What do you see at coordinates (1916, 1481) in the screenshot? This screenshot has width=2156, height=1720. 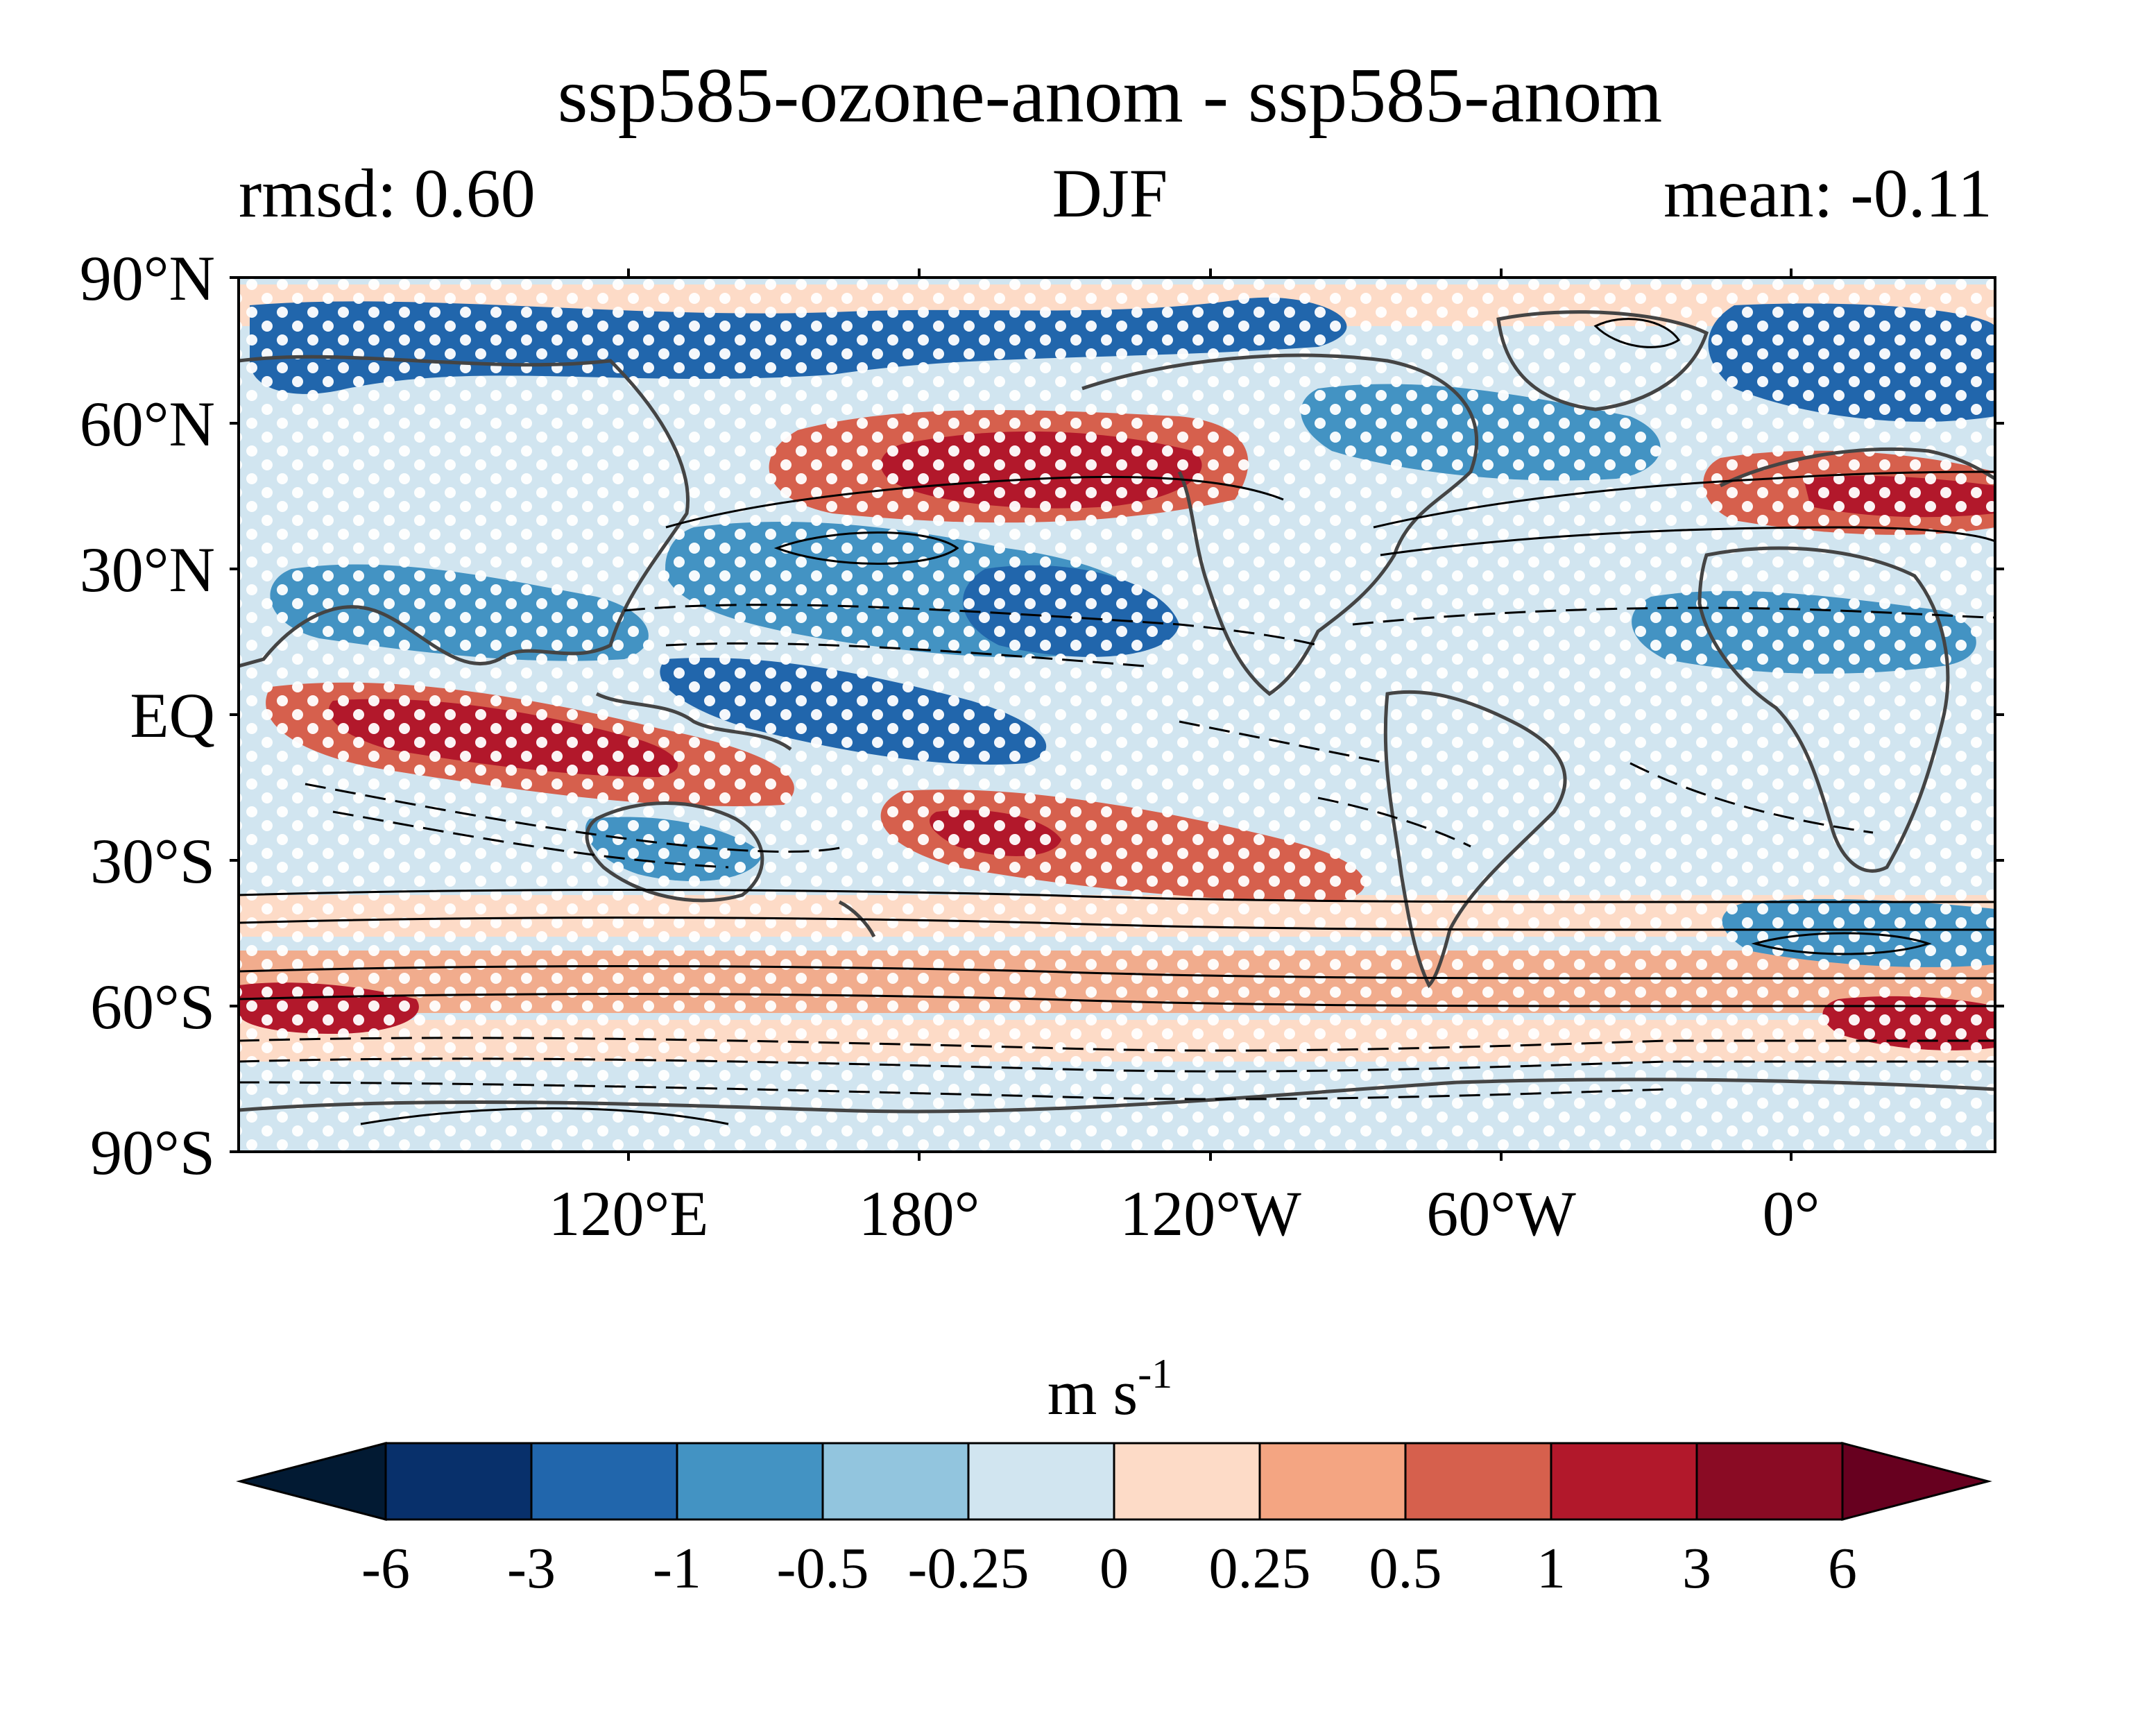 I see `colorbar-extend-high` at bounding box center [1916, 1481].